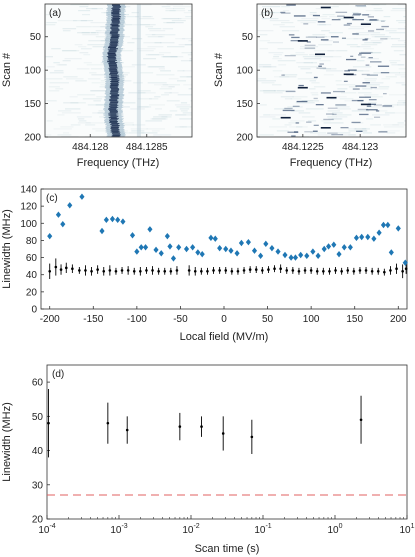 The height and width of the screenshot is (557, 415). What do you see at coordinates (331, 163) in the screenshot?
I see `panel-b-xlabel: Frequency (THz)` at bounding box center [331, 163].